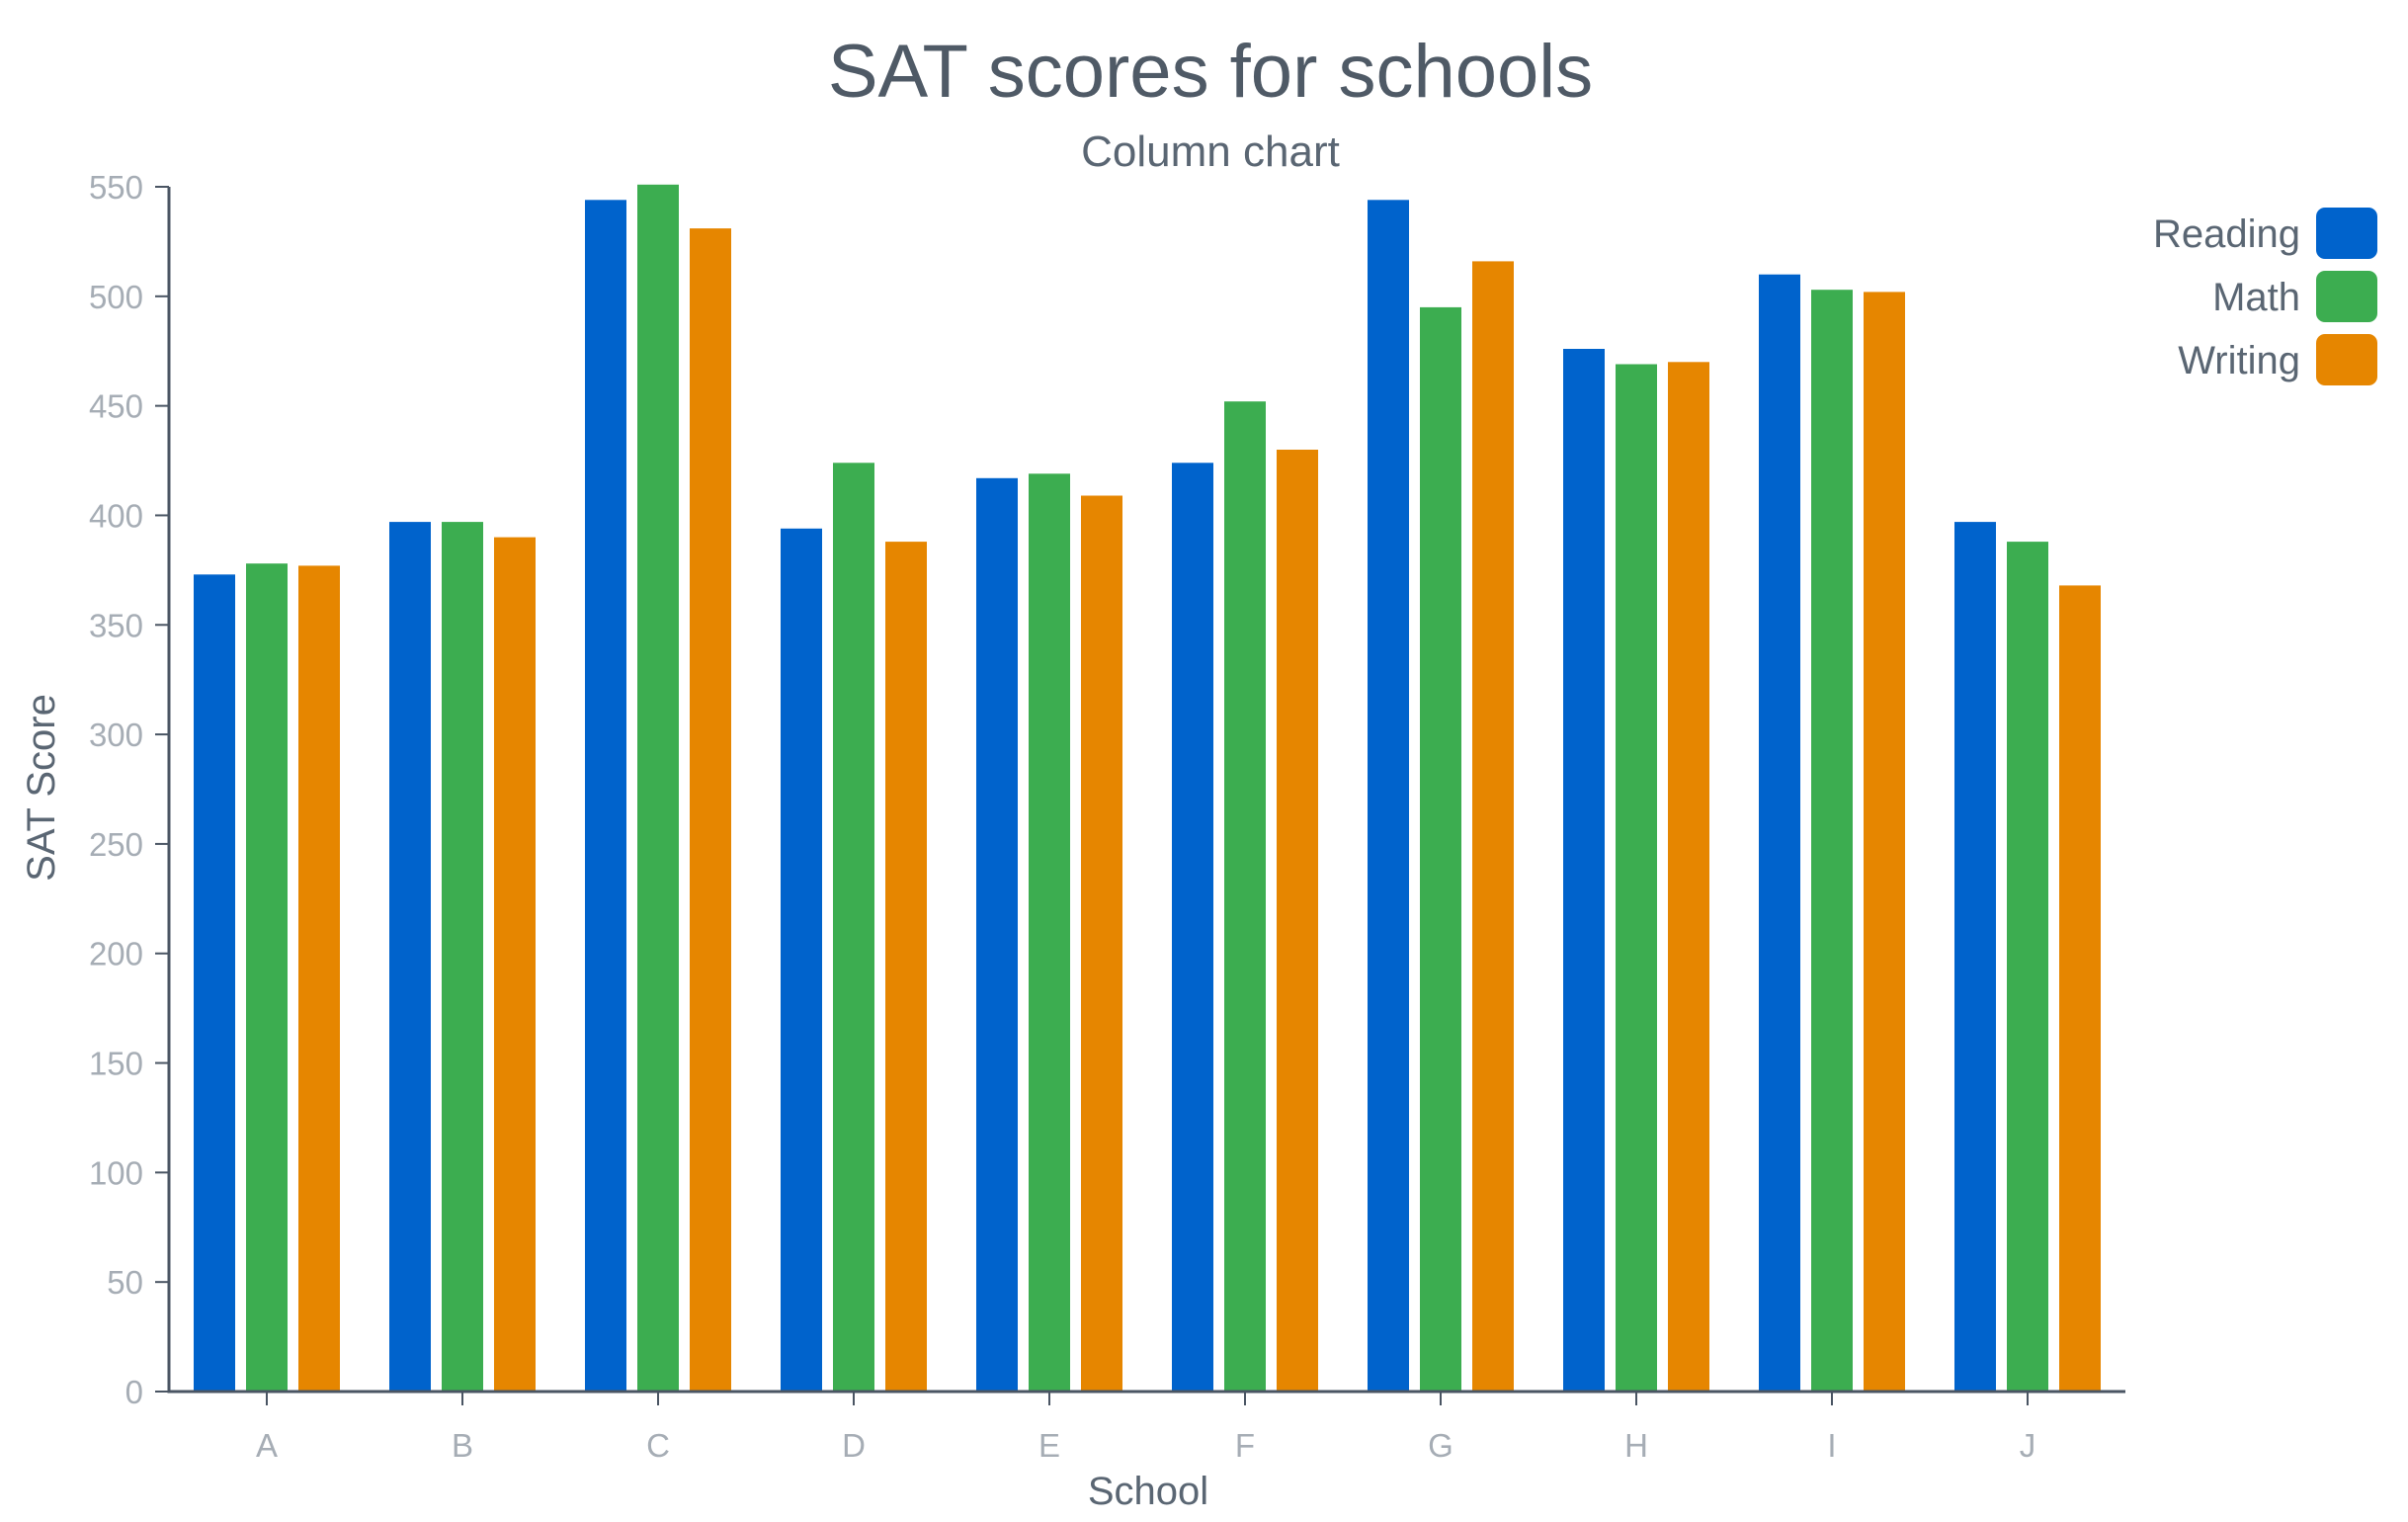 The height and width of the screenshot is (1522, 2408). I want to click on bar-reading-b, so click(410, 957).